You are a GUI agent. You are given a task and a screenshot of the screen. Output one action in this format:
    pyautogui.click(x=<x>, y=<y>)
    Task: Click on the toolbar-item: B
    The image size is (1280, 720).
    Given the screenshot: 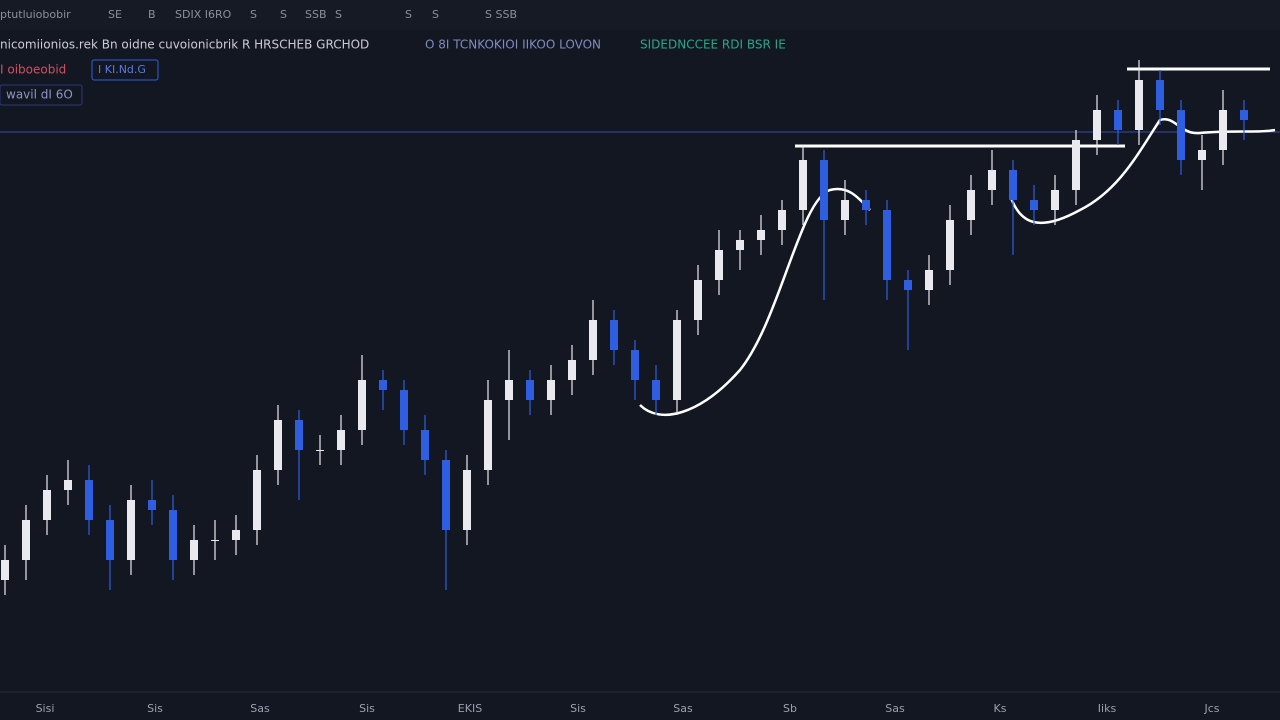 What is the action you would take?
    pyautogui.click(x=152, y=14)
    